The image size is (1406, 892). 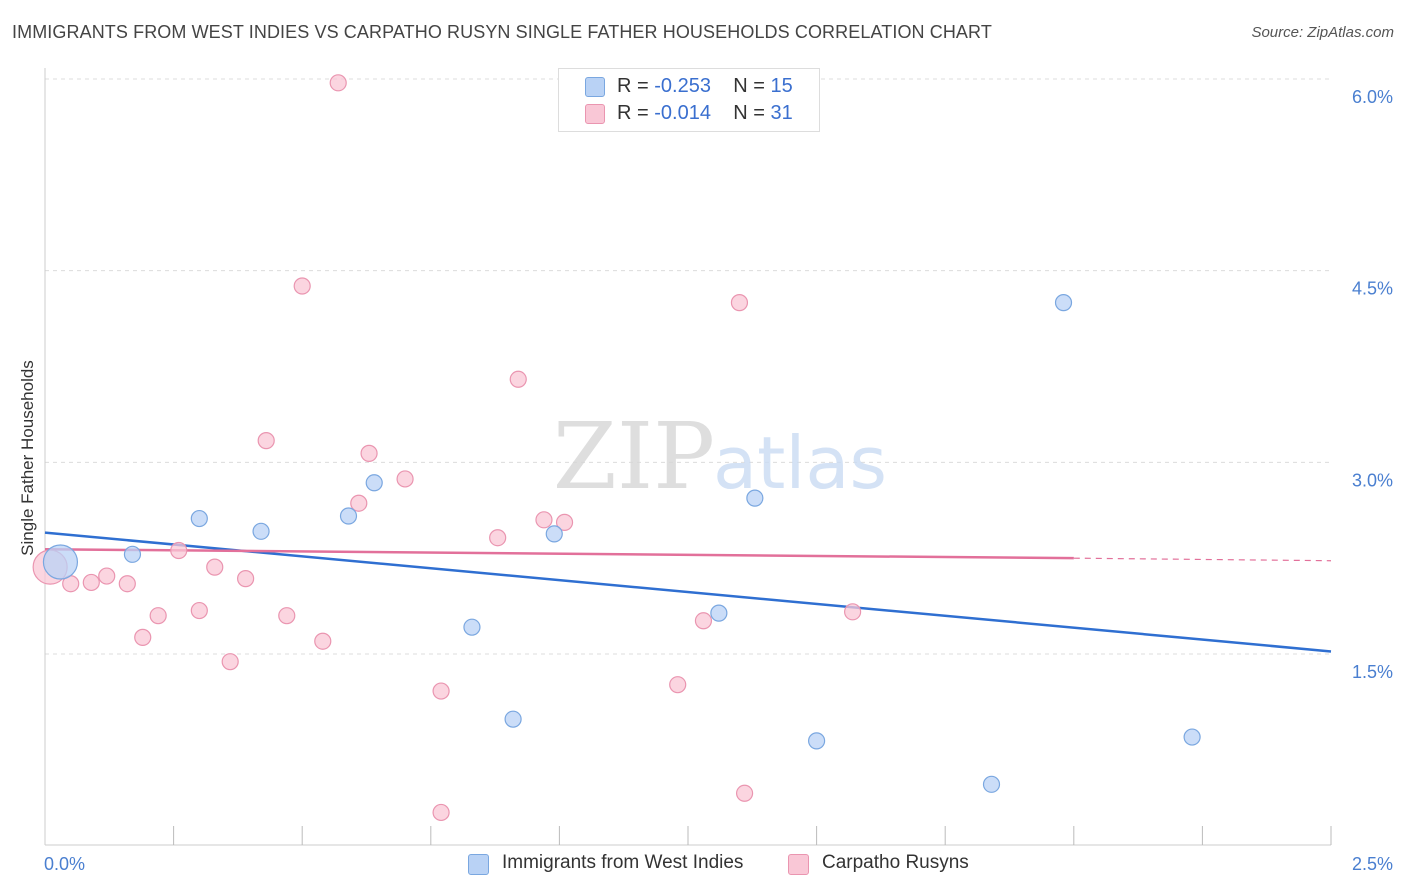 I want to click on y-axis-label: Single Father Households, so click(x=27, y=458).